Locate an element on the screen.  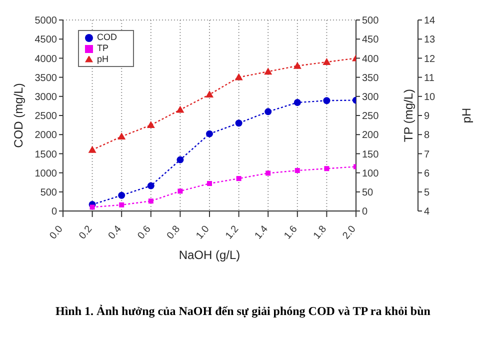
y-tick-label: 1000 is located at coordinates (46, 174).